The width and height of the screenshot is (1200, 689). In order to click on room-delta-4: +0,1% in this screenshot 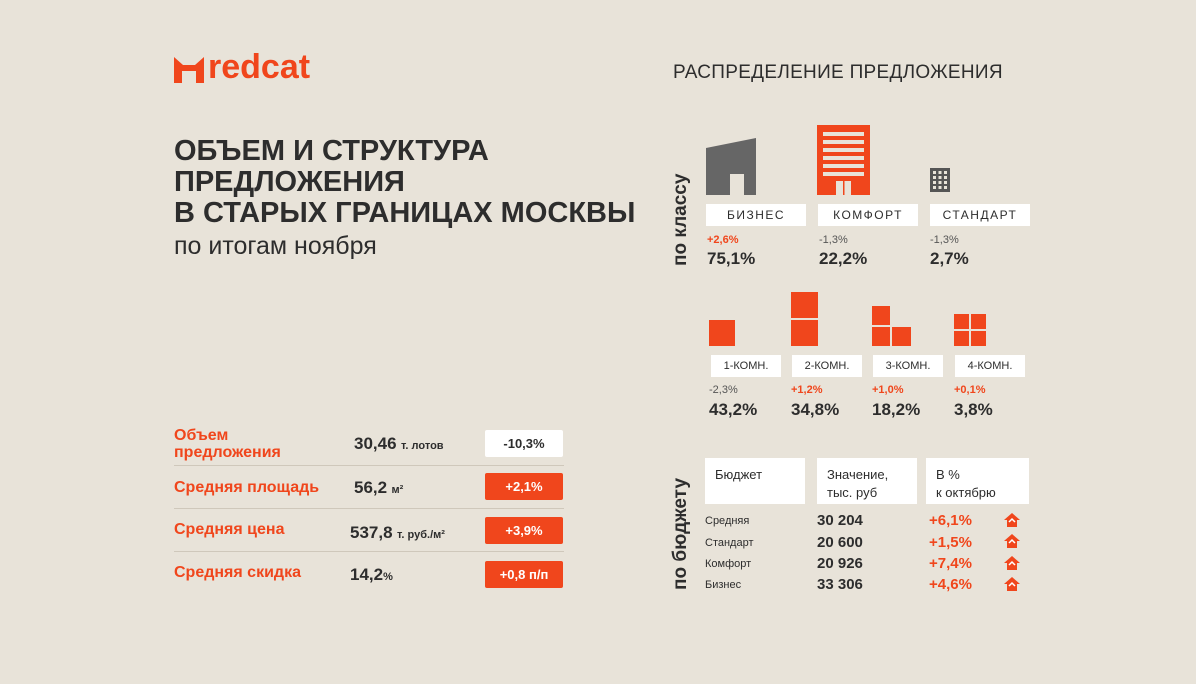, I will do `click(970, 390)`.